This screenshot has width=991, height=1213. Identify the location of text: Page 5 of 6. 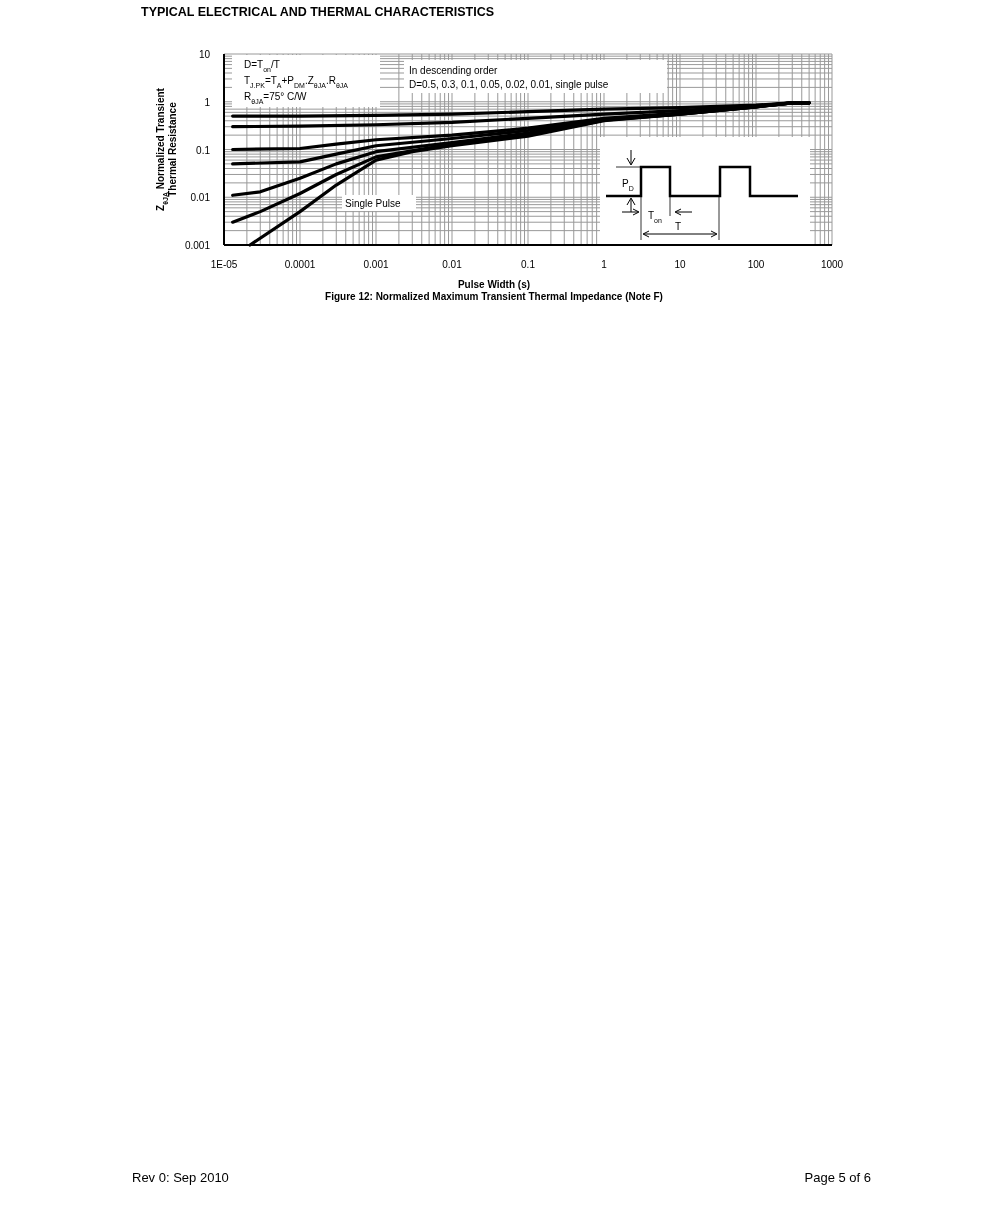
(837, 1177).